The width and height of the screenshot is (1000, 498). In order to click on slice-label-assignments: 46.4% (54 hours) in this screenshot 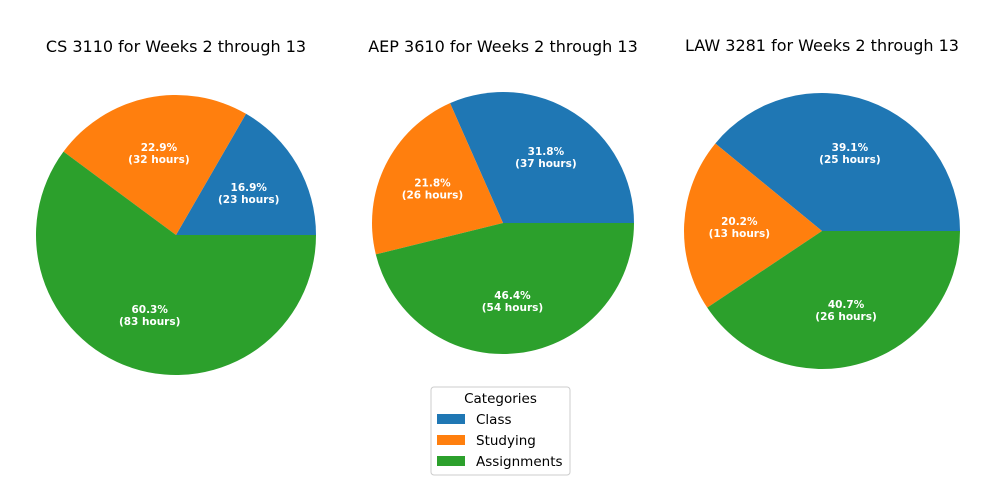, I will do `click(512, 302)`.